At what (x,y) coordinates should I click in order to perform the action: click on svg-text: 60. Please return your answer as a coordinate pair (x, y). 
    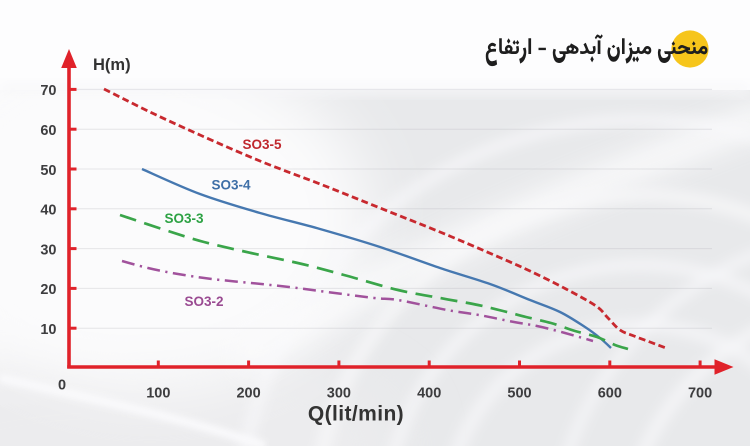
    Looking at the image, I should click on (48, 131).